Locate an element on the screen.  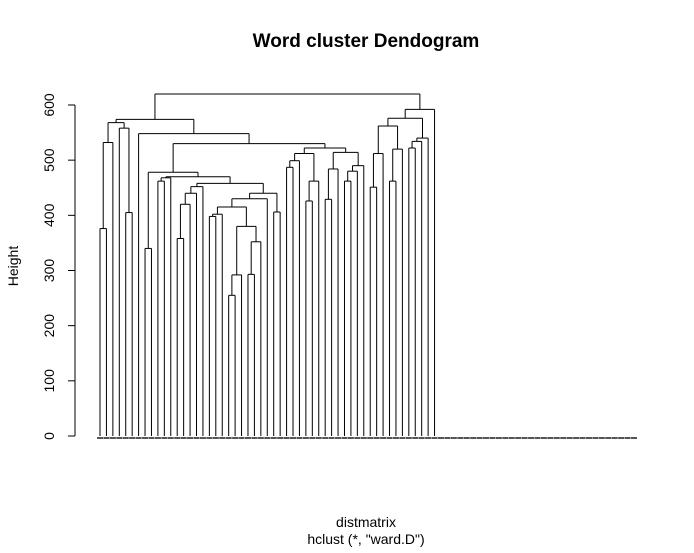
method-sublabel: hclust (*, "ward.D") is located at coordinates (365, 539).